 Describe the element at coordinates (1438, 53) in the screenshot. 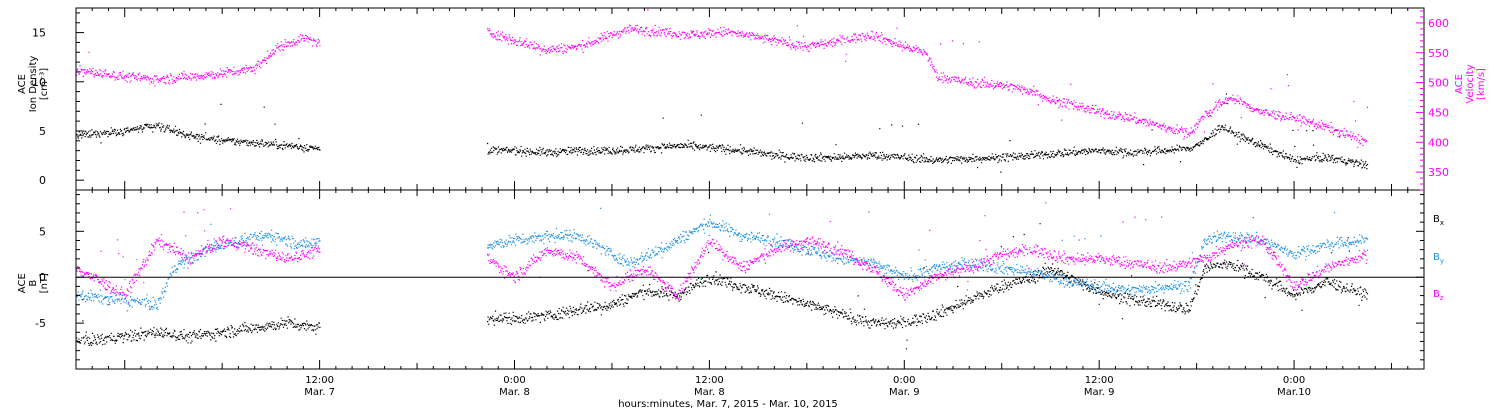

I see `velocity-tick-label: 550` at that location.